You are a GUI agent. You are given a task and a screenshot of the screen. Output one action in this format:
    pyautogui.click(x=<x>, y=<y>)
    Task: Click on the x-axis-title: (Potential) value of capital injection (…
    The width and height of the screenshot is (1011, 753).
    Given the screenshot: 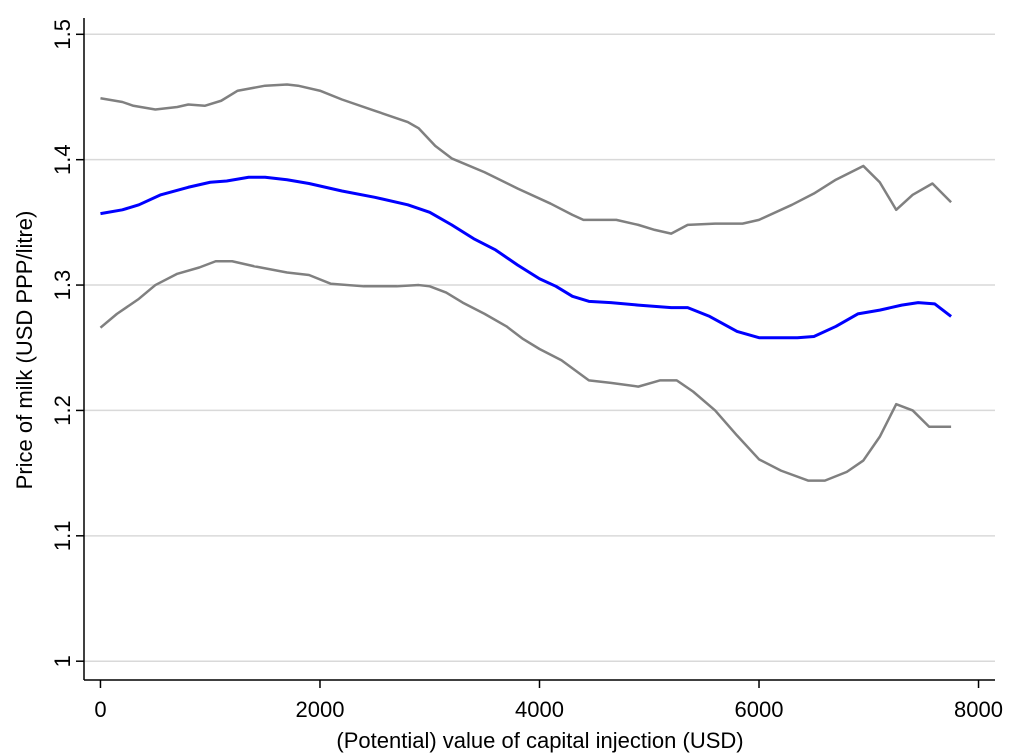 What is the action you would take?
    pyautogui.click(x=539, y=740)
    